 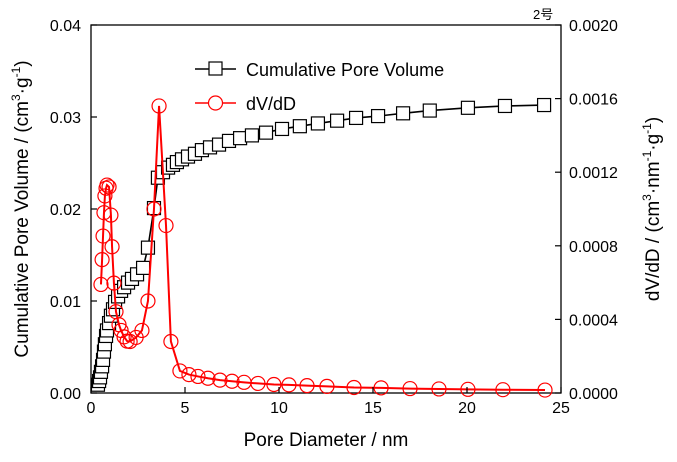 What do you see at coordinates (467, 408) in the screenshot?
I see `x-tick-label: 20` at bounding box center [467, 408].